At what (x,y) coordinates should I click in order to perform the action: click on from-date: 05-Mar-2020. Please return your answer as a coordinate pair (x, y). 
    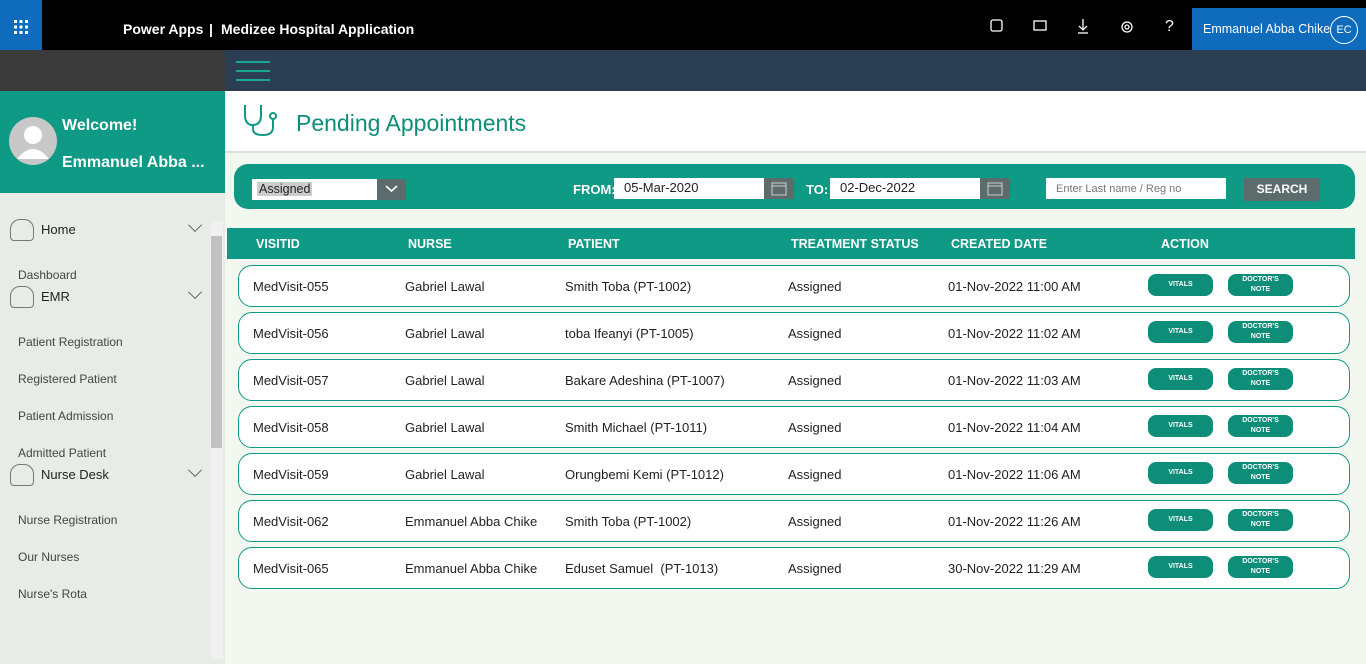
    Looking at the image, I should click on (689, 188).